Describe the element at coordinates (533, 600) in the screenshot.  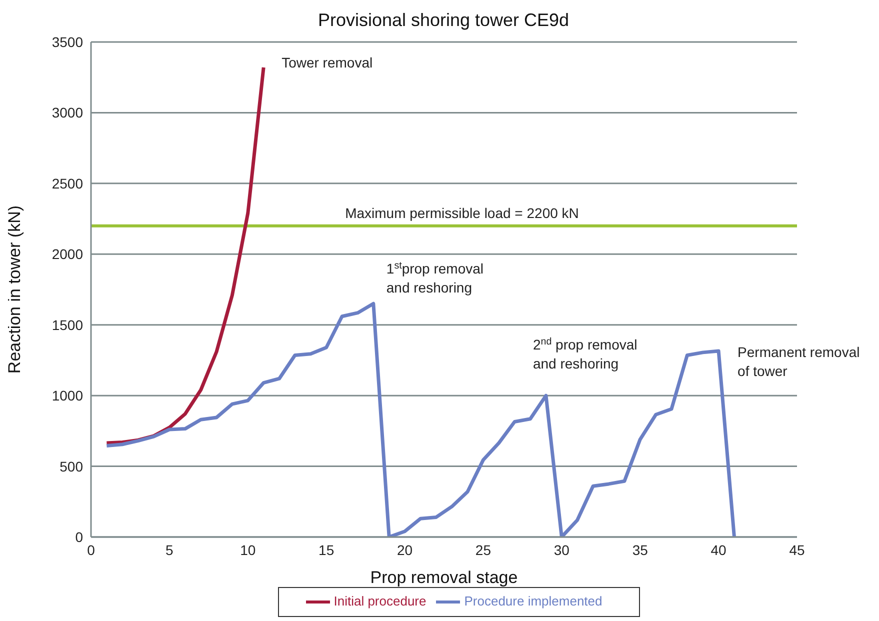
I see `legend-label: Procedure implemented` at that location.